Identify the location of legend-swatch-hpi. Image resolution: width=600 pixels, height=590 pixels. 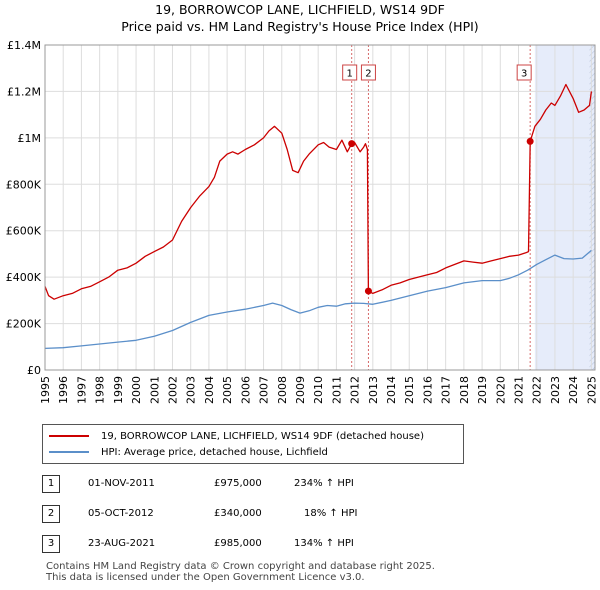
(69, 452).